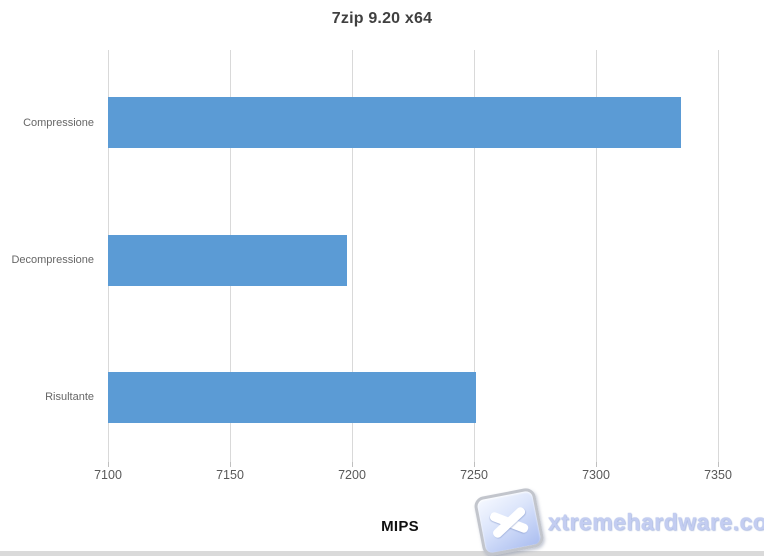 The image size is (764, 556). I want to click on tick-label: 7350, so click(718, 475).